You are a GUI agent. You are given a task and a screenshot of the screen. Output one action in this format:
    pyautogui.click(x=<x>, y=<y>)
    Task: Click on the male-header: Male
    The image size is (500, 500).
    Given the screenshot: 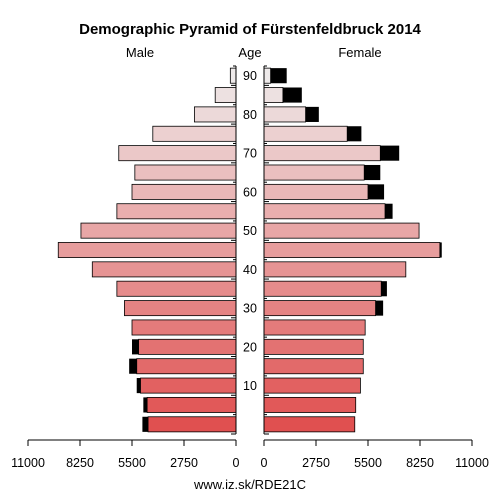 What is the action you would take?
    pyautogui.click(x=140, y=52)
    